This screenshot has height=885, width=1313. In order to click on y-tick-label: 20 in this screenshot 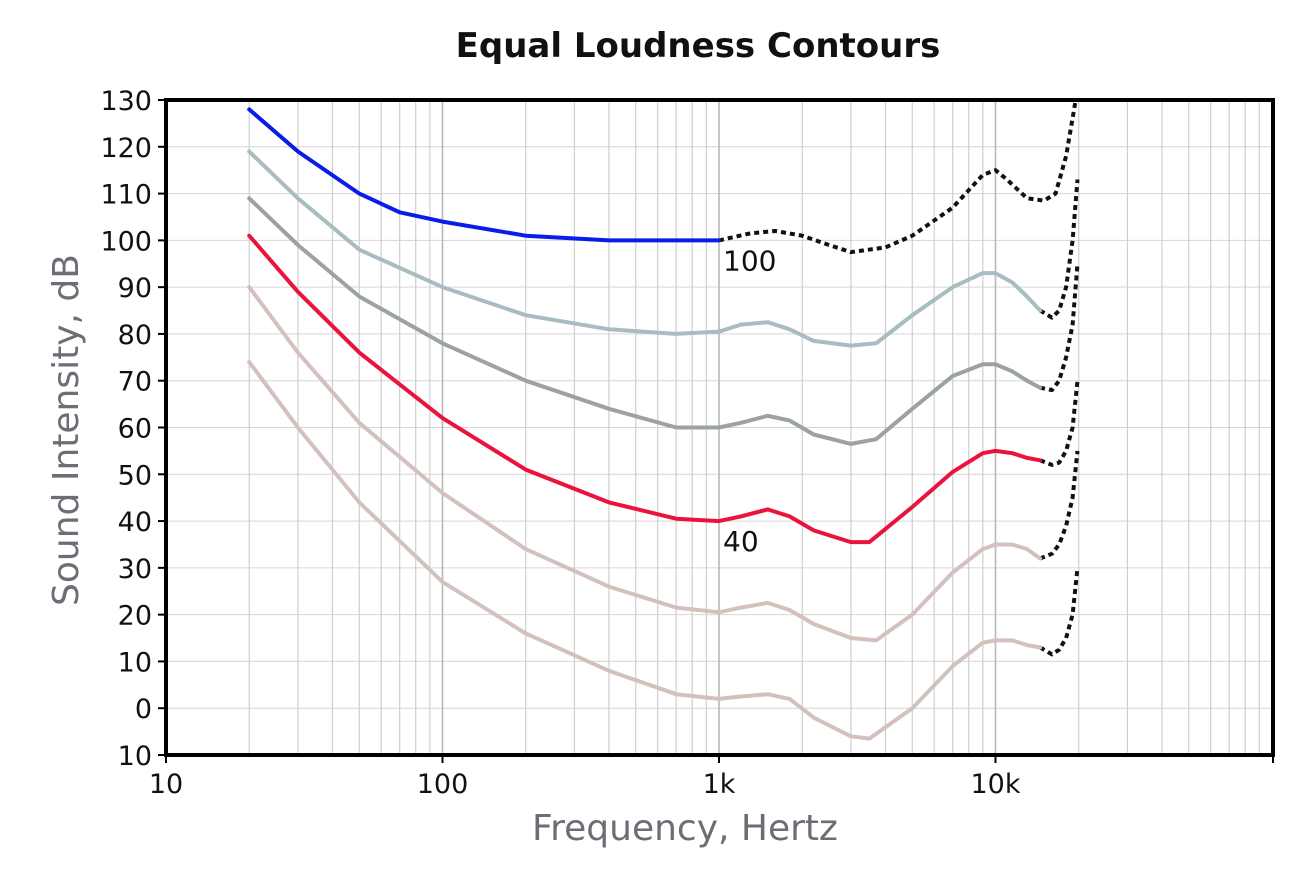, I will do `click(135, 616)`.